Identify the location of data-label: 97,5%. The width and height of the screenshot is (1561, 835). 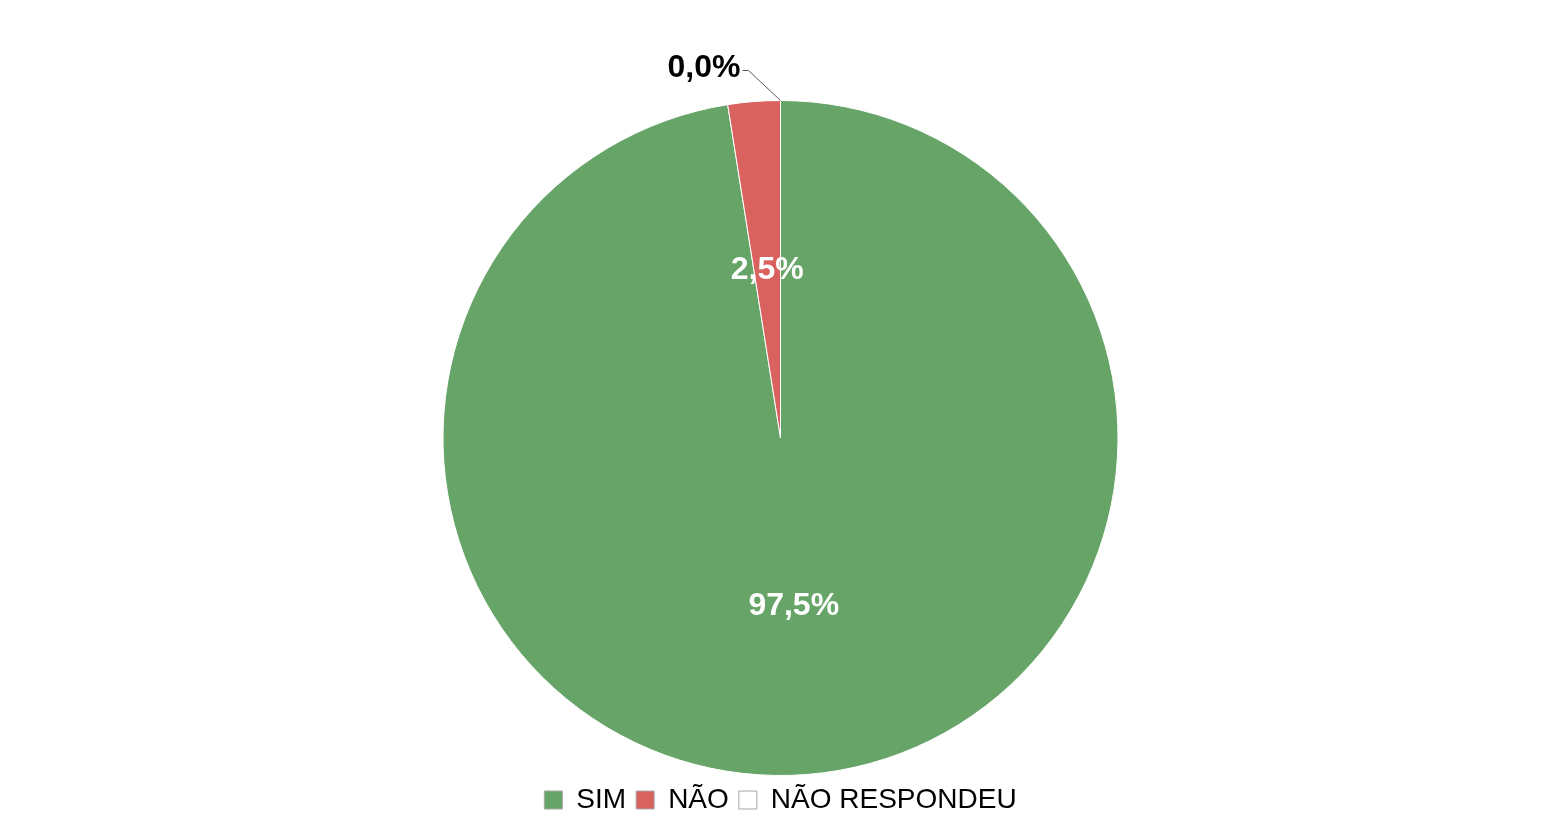
(794, 604).